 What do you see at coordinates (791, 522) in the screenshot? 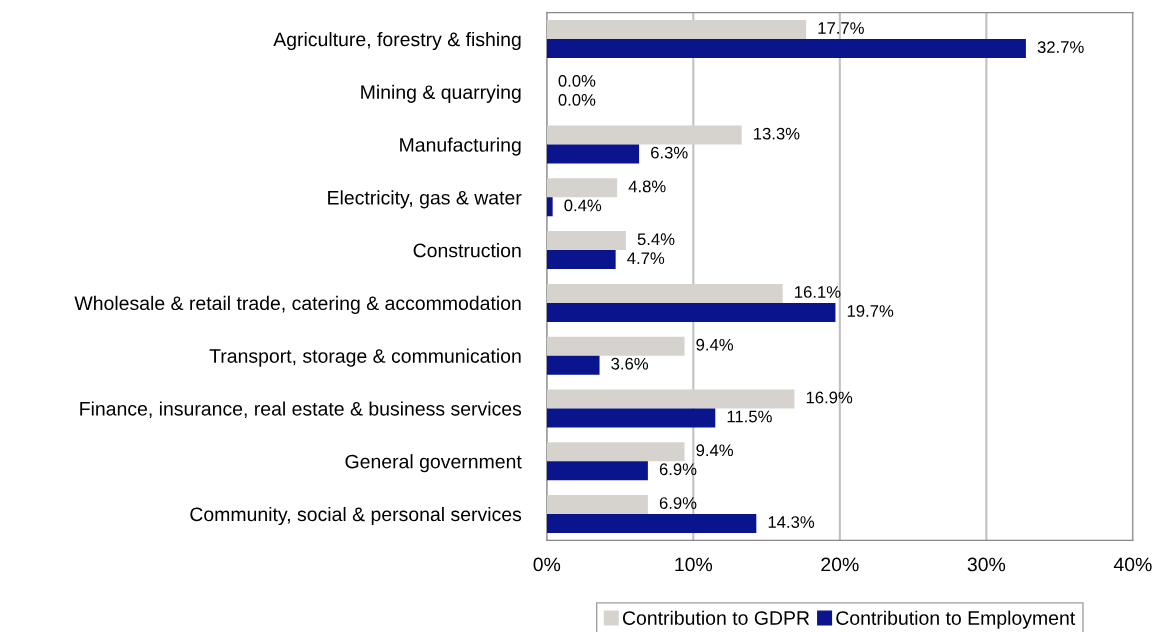
I see `data-label: 14.3%` at bounding box center [791, 522].